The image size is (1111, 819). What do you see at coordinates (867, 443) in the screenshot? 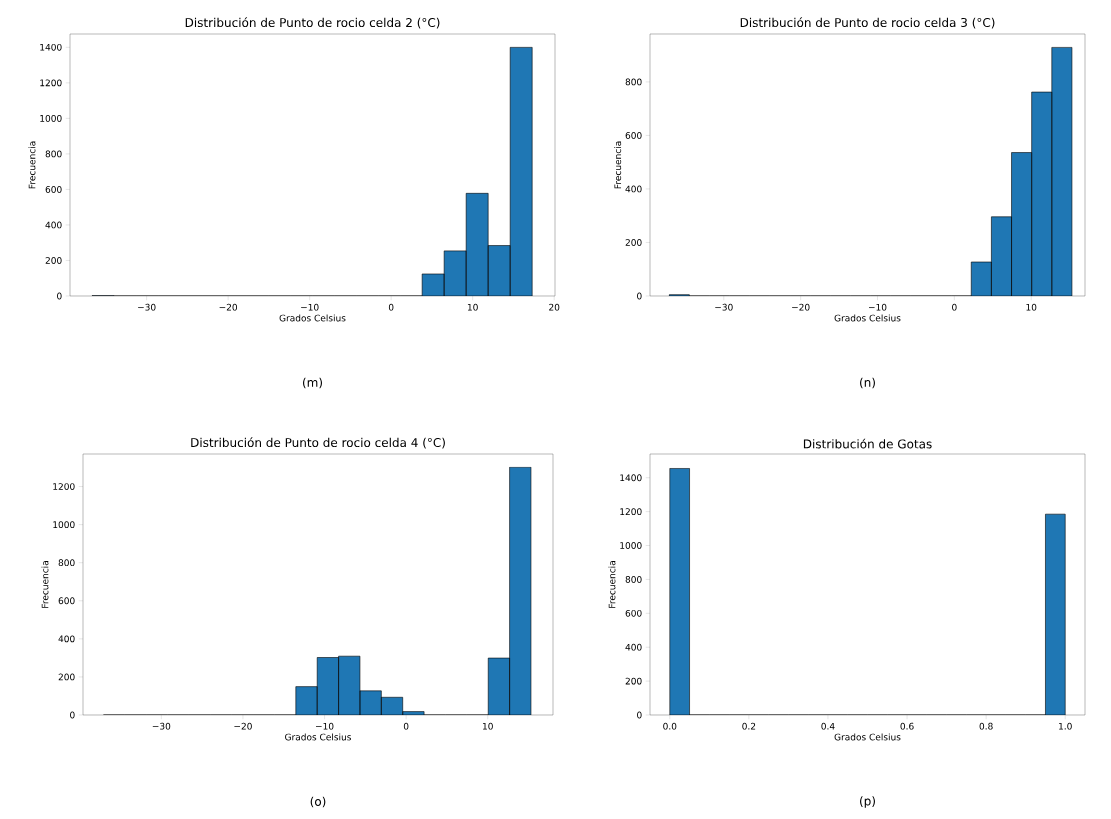
I see `chart-title: Distribución de Gotas` at bounding box center [867, 443].